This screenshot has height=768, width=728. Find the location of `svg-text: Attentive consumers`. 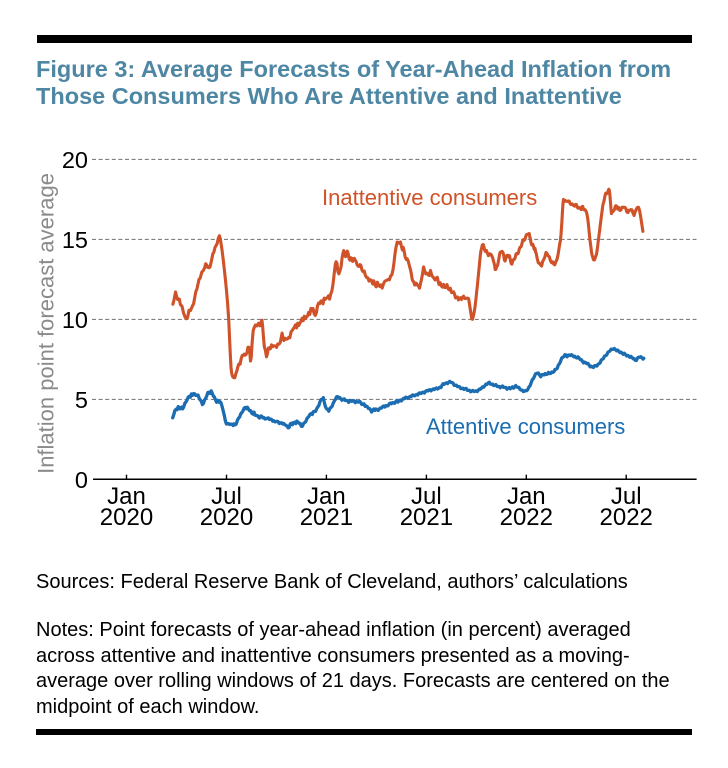

svg-text: Attentive consumers is located at coordinates (525, 426).